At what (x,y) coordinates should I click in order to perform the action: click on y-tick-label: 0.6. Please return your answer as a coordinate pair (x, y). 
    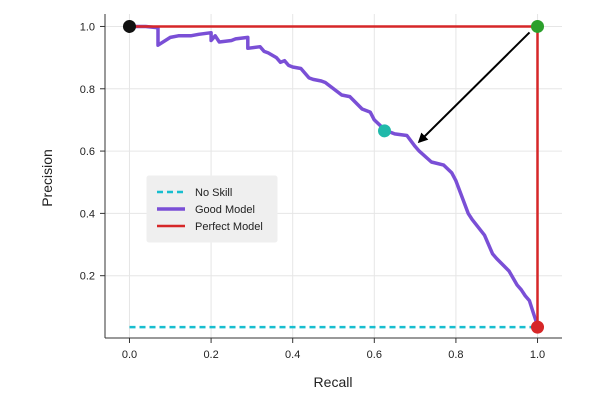
    Looking at the image, I should click on (87, 152).